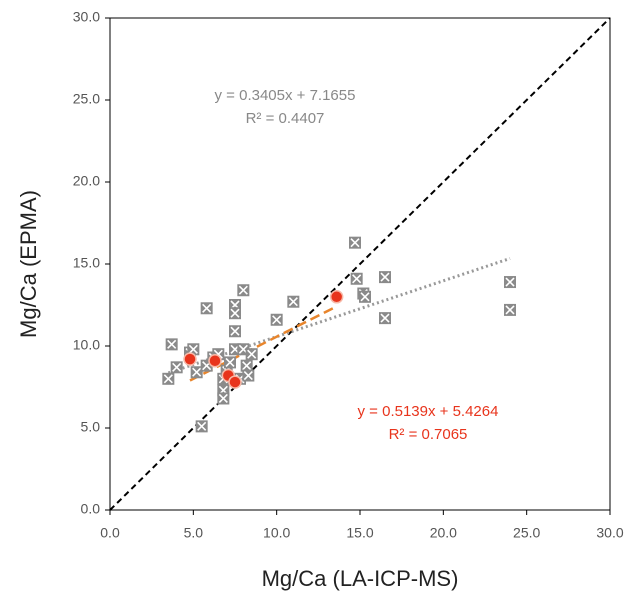 Image resolution: width=628 pixels, height=599 pixels. Describe the element at coordinates (86, 181) in the screenshot. I see `y-tick-label: 20.0` at that location.